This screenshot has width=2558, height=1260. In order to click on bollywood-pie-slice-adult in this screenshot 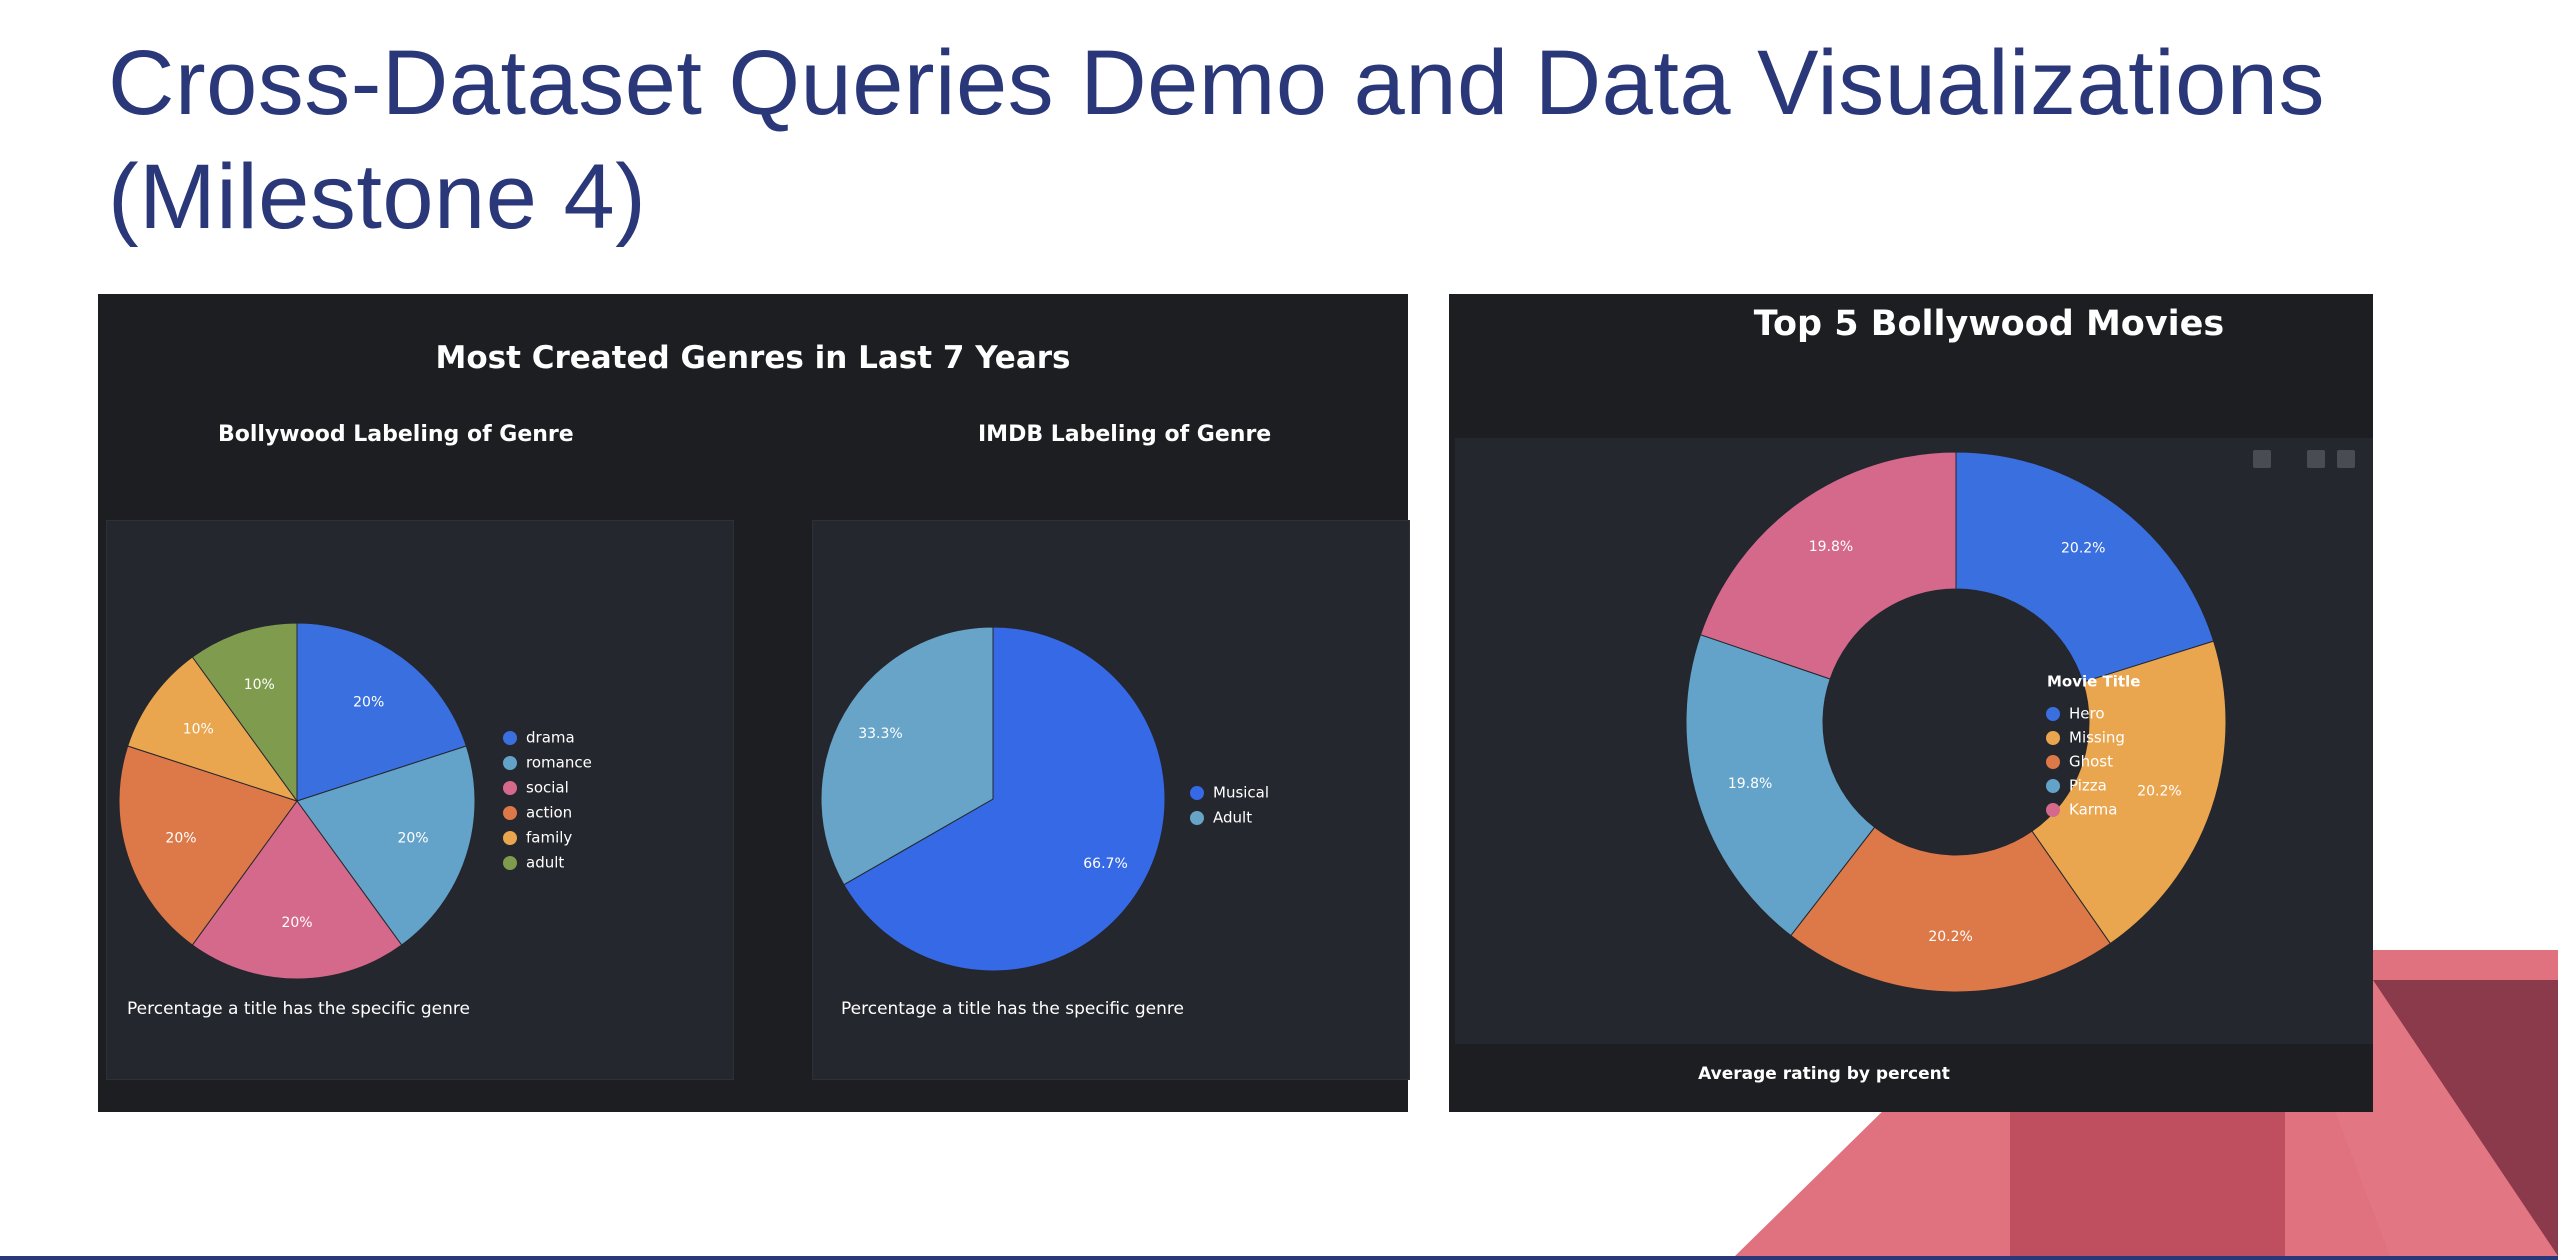, I will do `click(244, 712)`.